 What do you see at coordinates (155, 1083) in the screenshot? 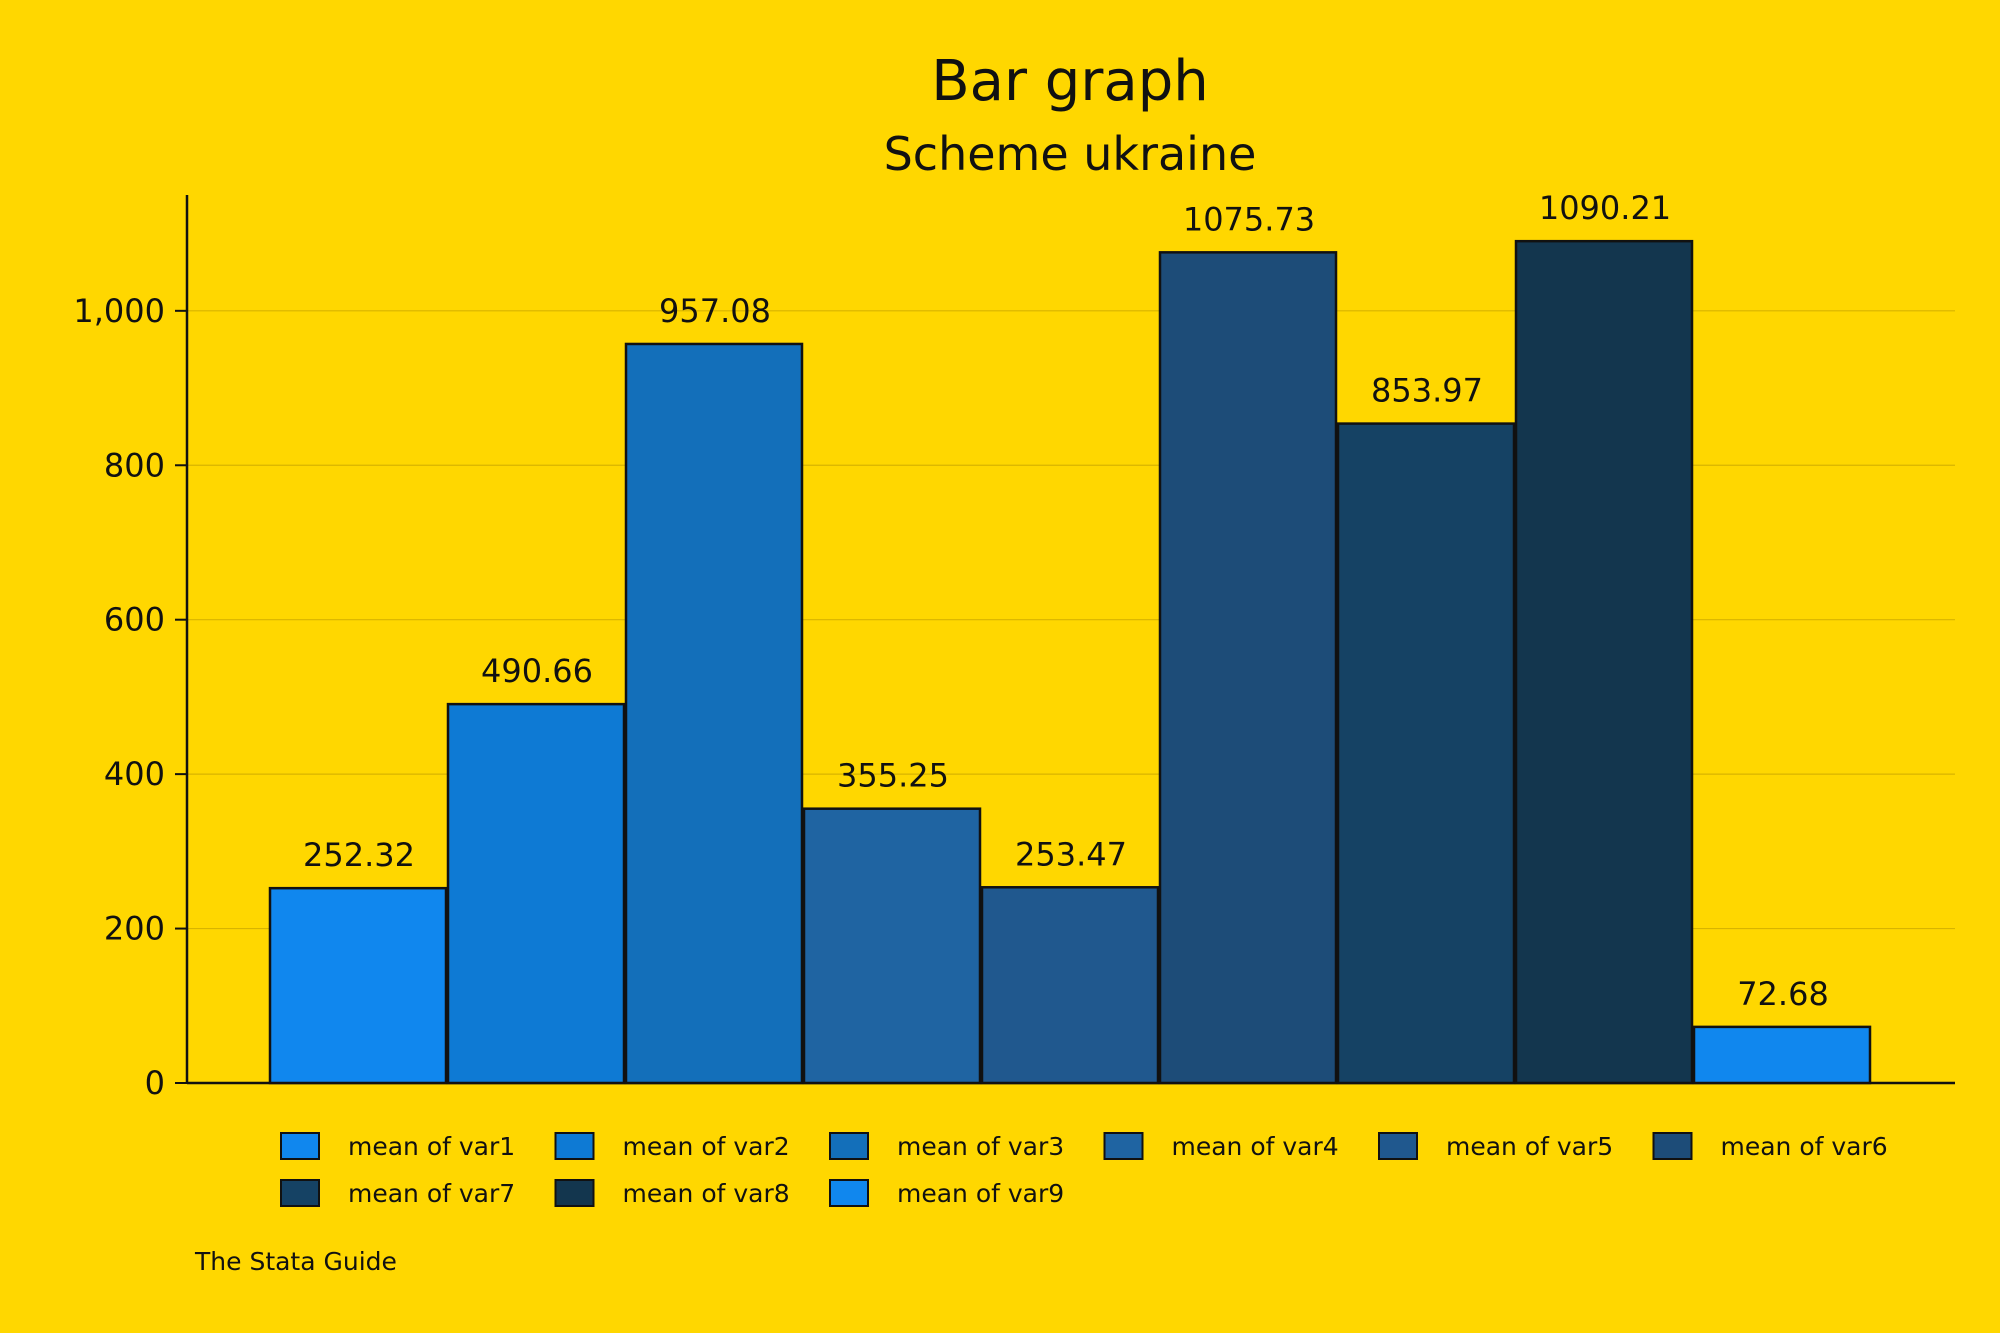
I see `y-tick-label: 0` at bounding box center [155, 1083].